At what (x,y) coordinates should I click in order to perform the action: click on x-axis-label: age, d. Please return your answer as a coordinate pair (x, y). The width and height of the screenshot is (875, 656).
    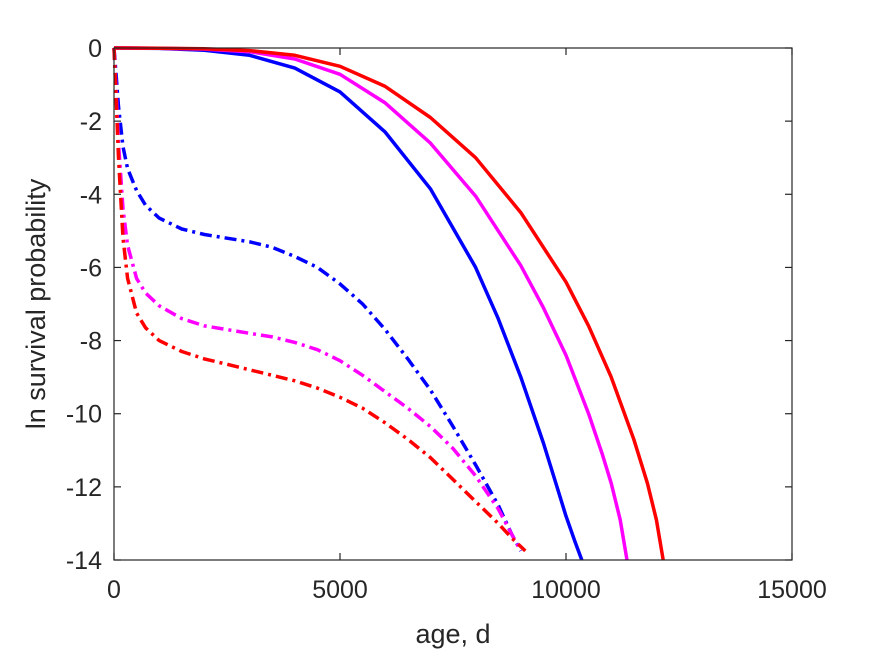
    Looking at the image, I should click on (452, 634).